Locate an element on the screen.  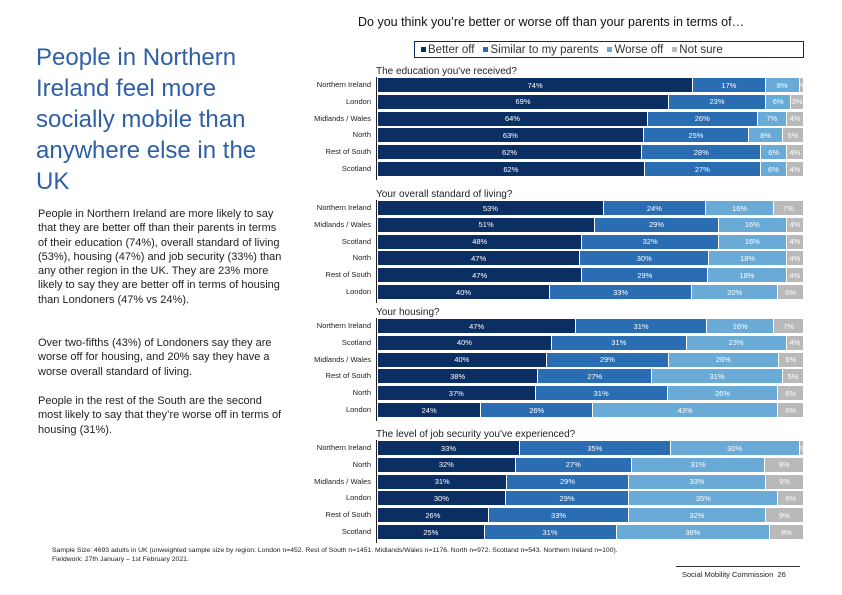
footer-brand: Social Mobility Commission 26 is located at coordinates (734, 574).